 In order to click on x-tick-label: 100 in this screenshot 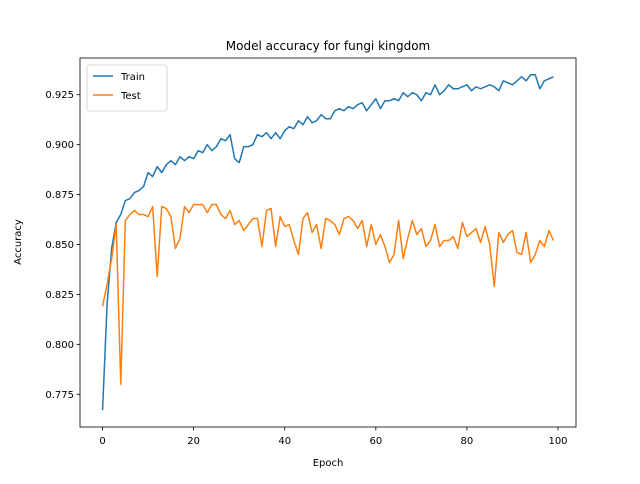, I will do `click(557, 441)`.